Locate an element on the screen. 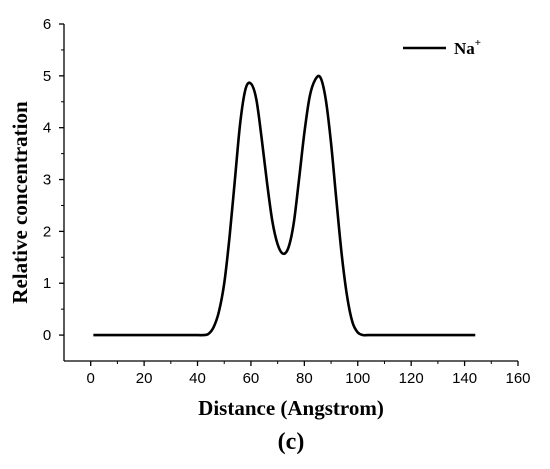 Image resolution: width=550 pixels, height=469 pixels. panel-label: (c) is located at coordinates (291, 442).